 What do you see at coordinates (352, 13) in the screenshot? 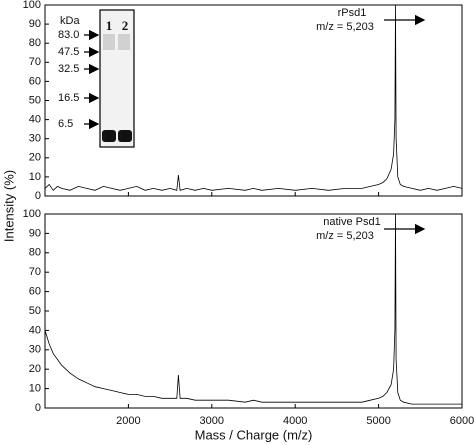
I see `peak-label: rPsd1` at bounding box center [352, 13].